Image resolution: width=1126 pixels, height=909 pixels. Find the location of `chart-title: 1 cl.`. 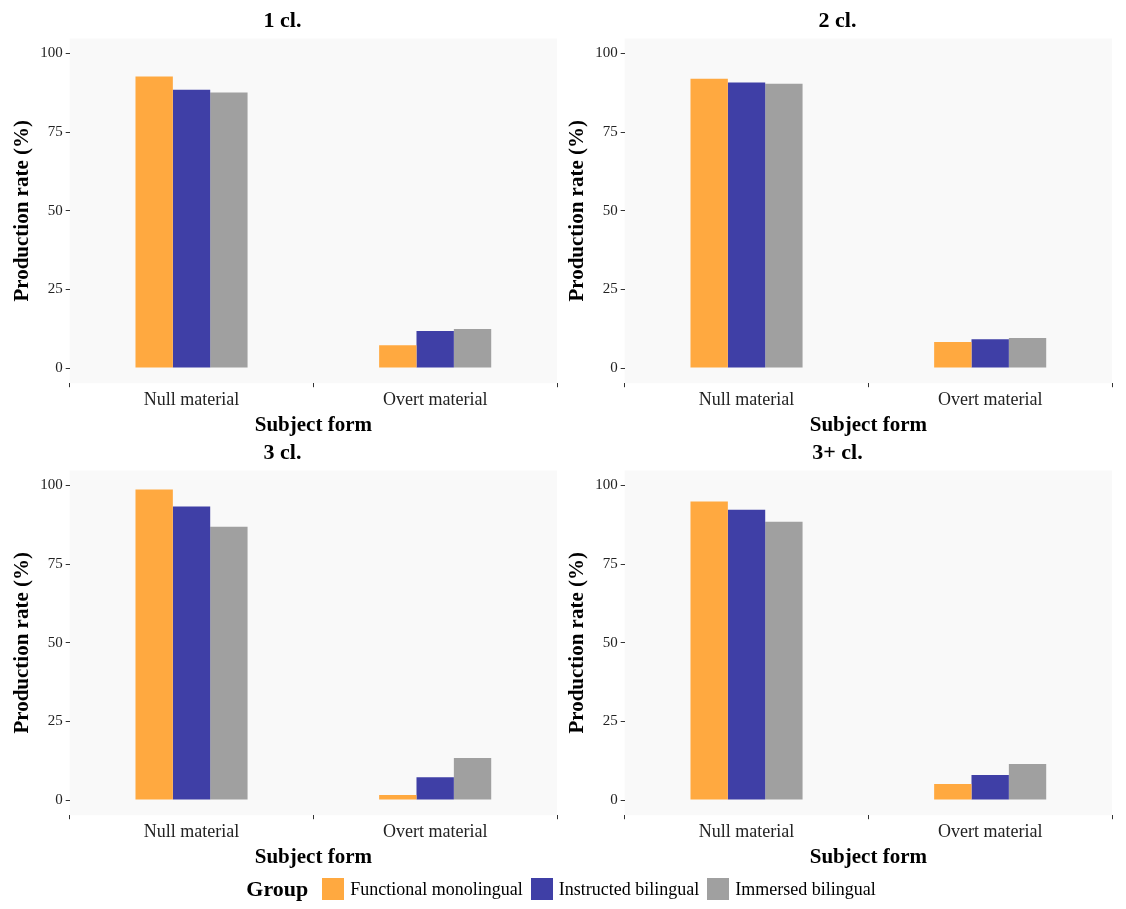

chart-title: 1 cl. is located at coordinates (282, 19).